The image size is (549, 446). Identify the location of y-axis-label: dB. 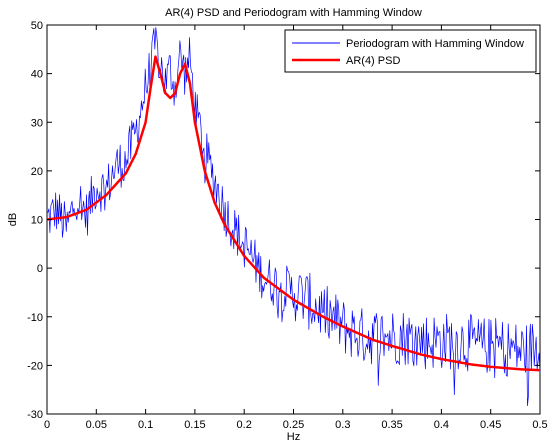
(13, 219).